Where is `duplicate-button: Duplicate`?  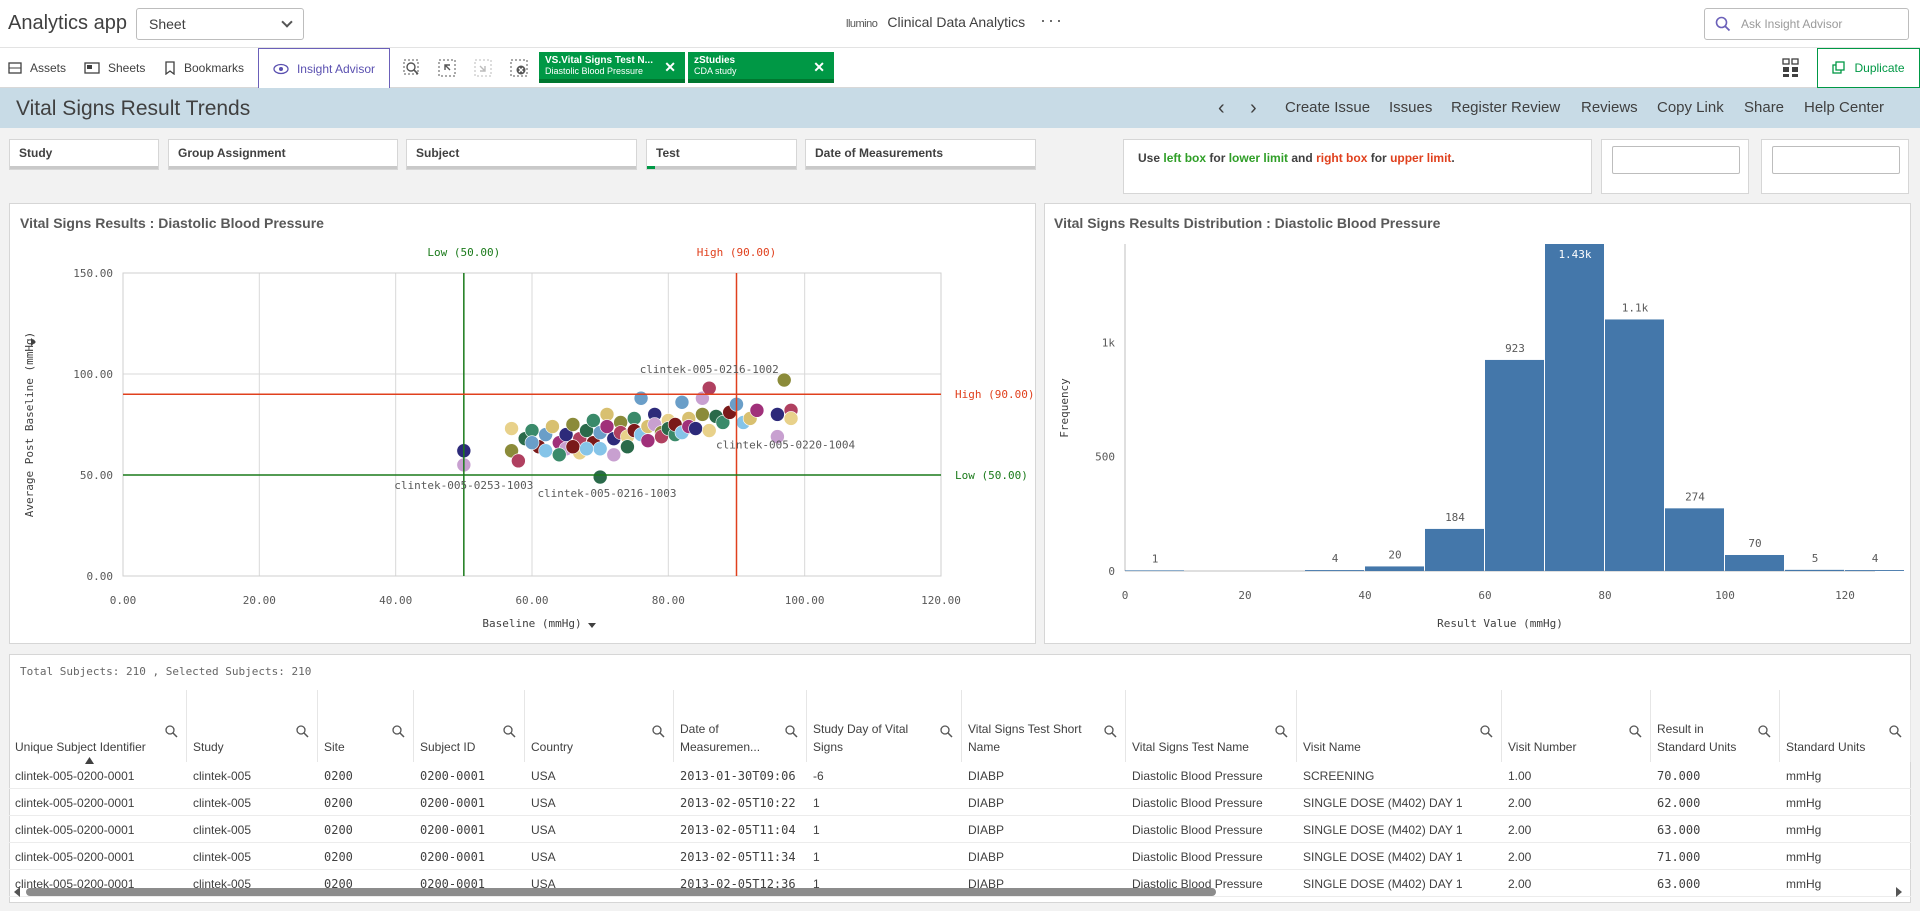
duplicate-button: Duplicate is located at coordinates (1868, 68).